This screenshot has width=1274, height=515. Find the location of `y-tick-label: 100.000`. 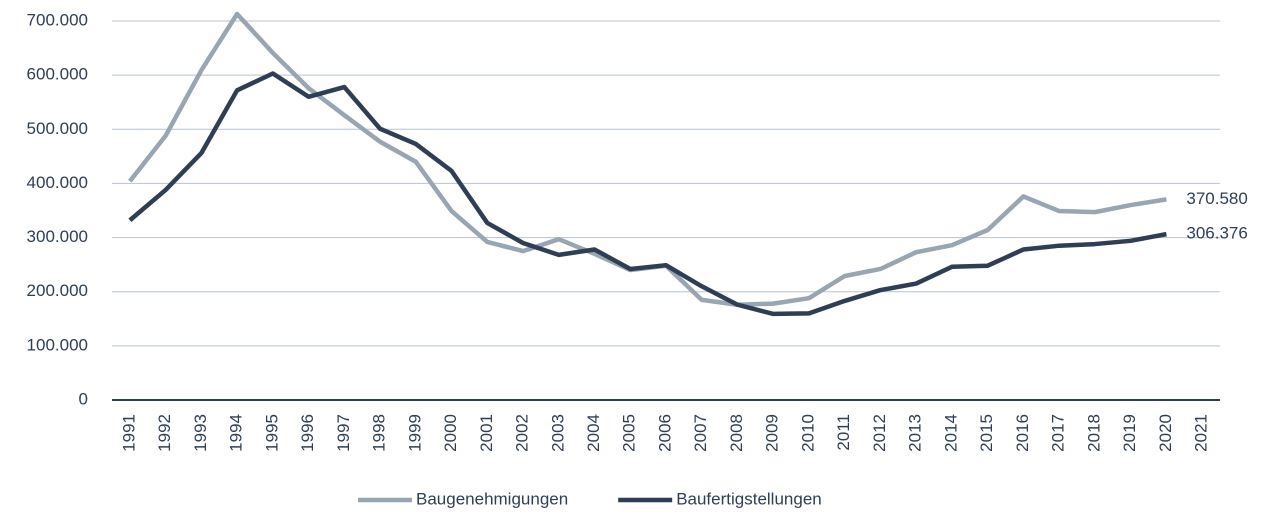

y-tick-label: 100.000 is located at coordinates (57, 344).